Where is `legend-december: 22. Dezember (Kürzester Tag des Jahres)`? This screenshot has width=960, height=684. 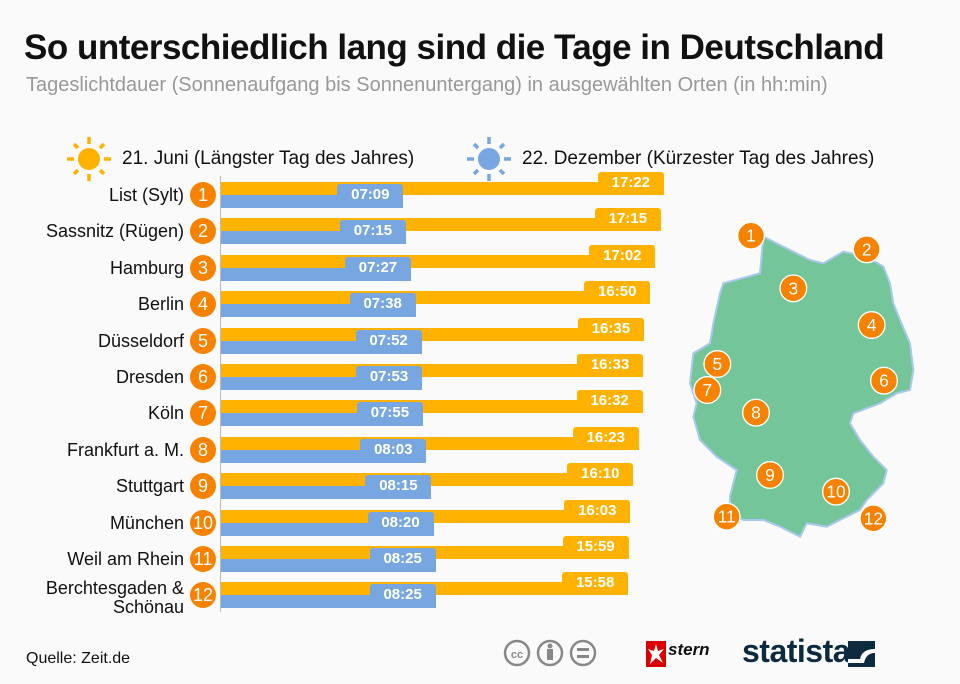
legend-december: 22. Dezember (Kürzester Tag des Jahres) is located at coordinates (670, 159).